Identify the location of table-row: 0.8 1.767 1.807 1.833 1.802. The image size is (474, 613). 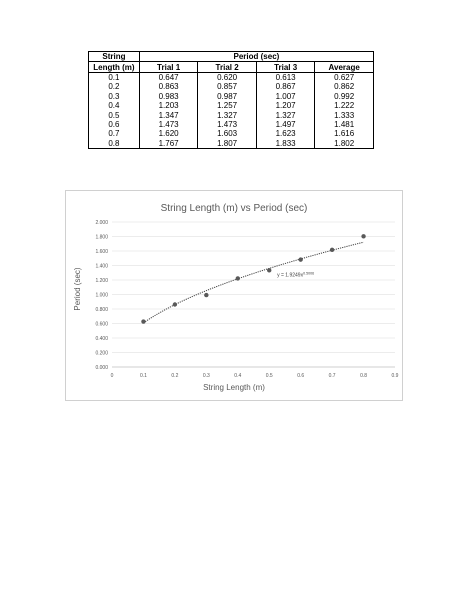
(231, 143).